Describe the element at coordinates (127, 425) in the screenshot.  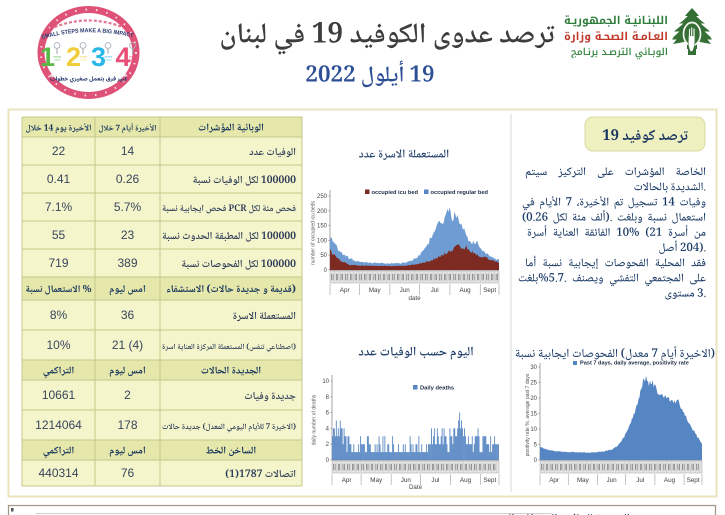
I see `svg-text: 178` at that location.